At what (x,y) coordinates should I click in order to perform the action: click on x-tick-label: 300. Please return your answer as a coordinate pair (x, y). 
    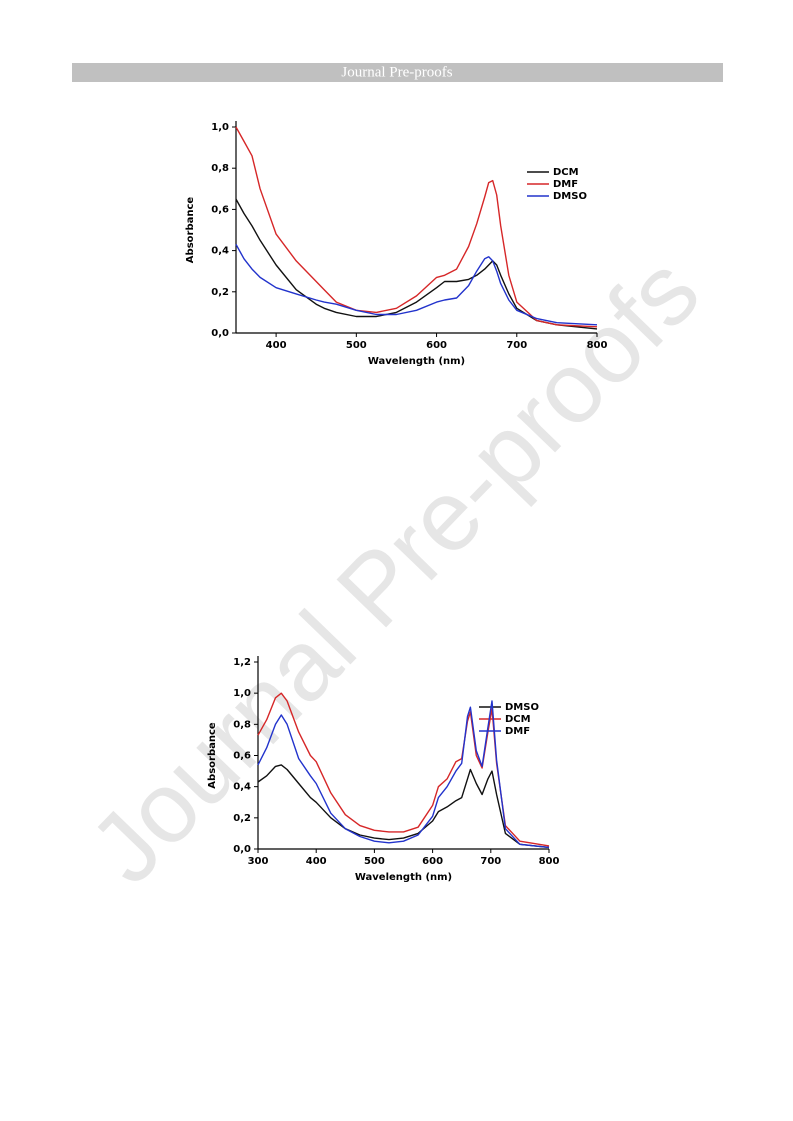
    Looking at the image, I should click on (258, 861).